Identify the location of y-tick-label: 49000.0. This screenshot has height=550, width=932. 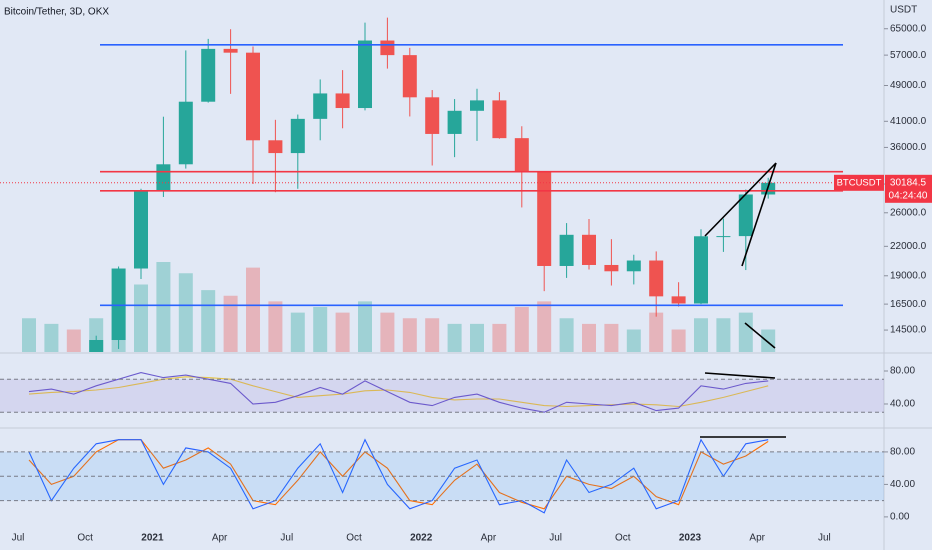
(908, 85).